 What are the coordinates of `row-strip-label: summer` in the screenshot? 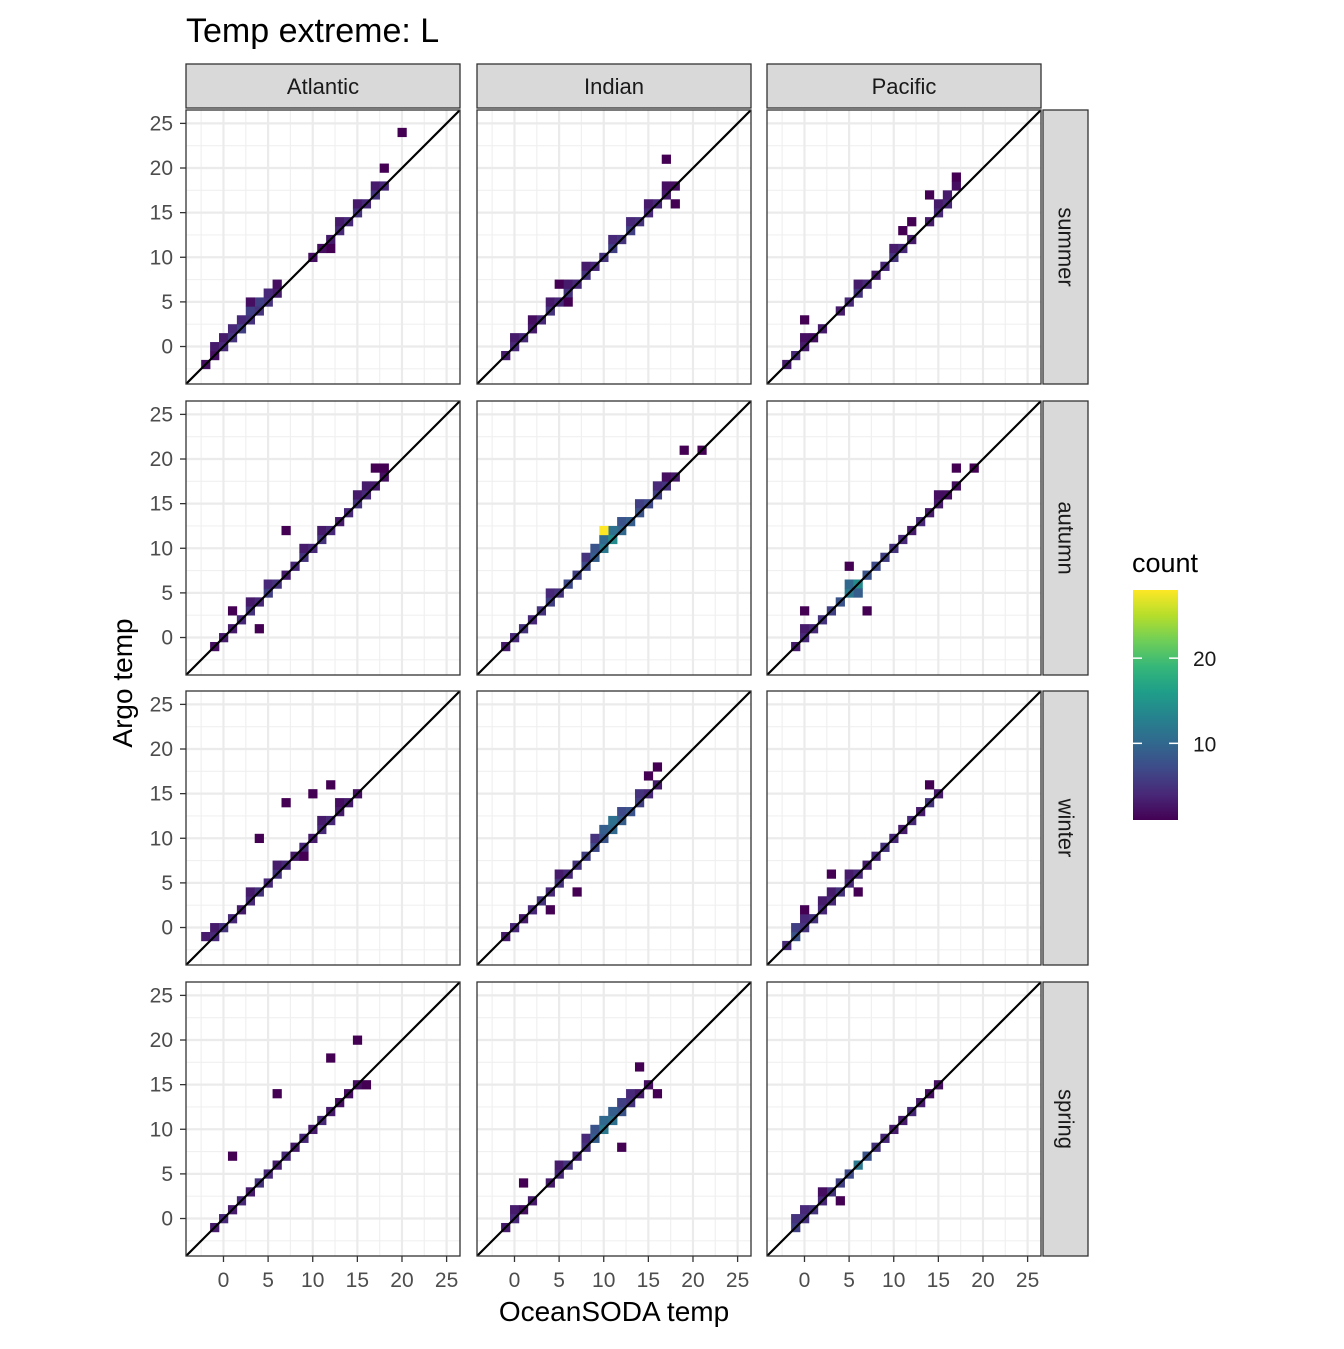 It's located at (1066, 246).